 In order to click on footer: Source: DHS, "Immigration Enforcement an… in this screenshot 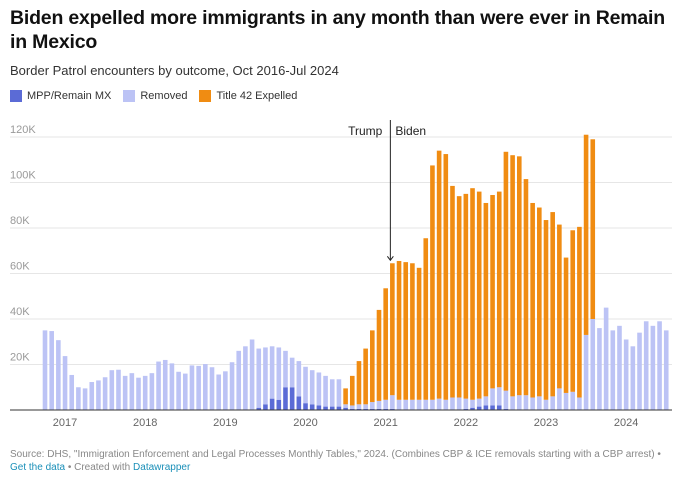, I will do `click(342, 461)`.